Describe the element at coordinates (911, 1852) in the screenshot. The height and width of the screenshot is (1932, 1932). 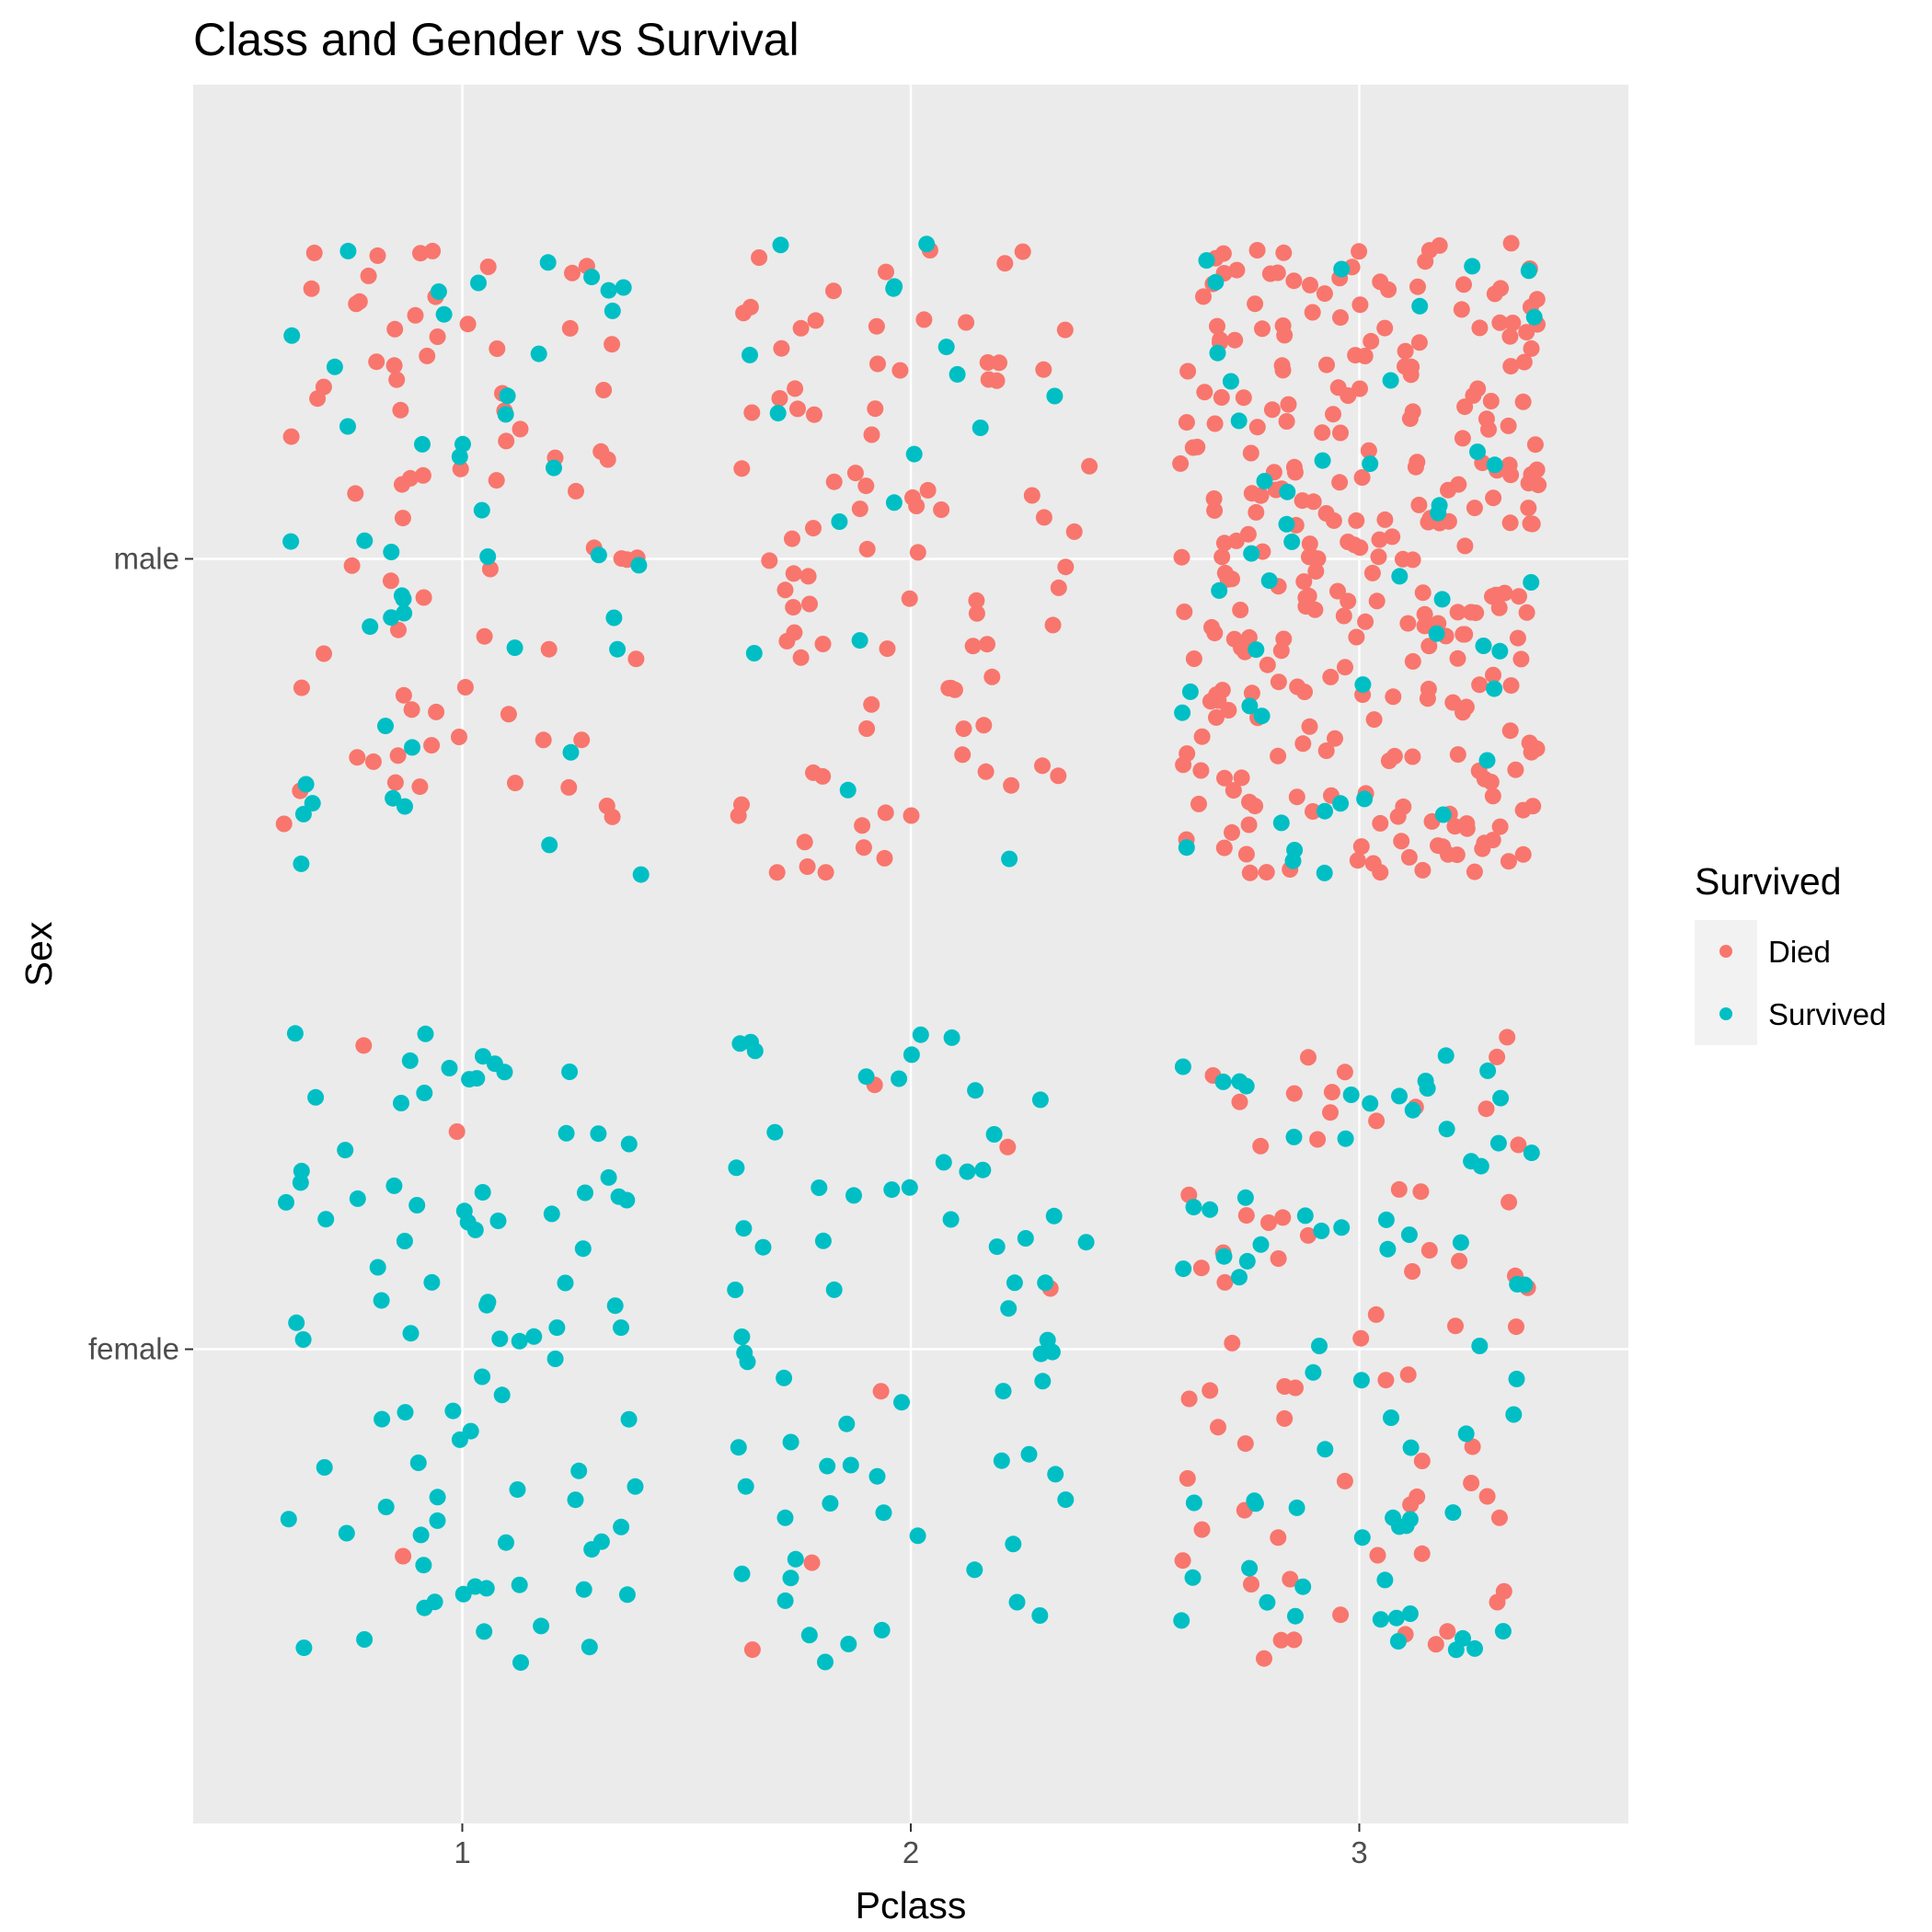
I see `x-tick-label: 2` at that location.